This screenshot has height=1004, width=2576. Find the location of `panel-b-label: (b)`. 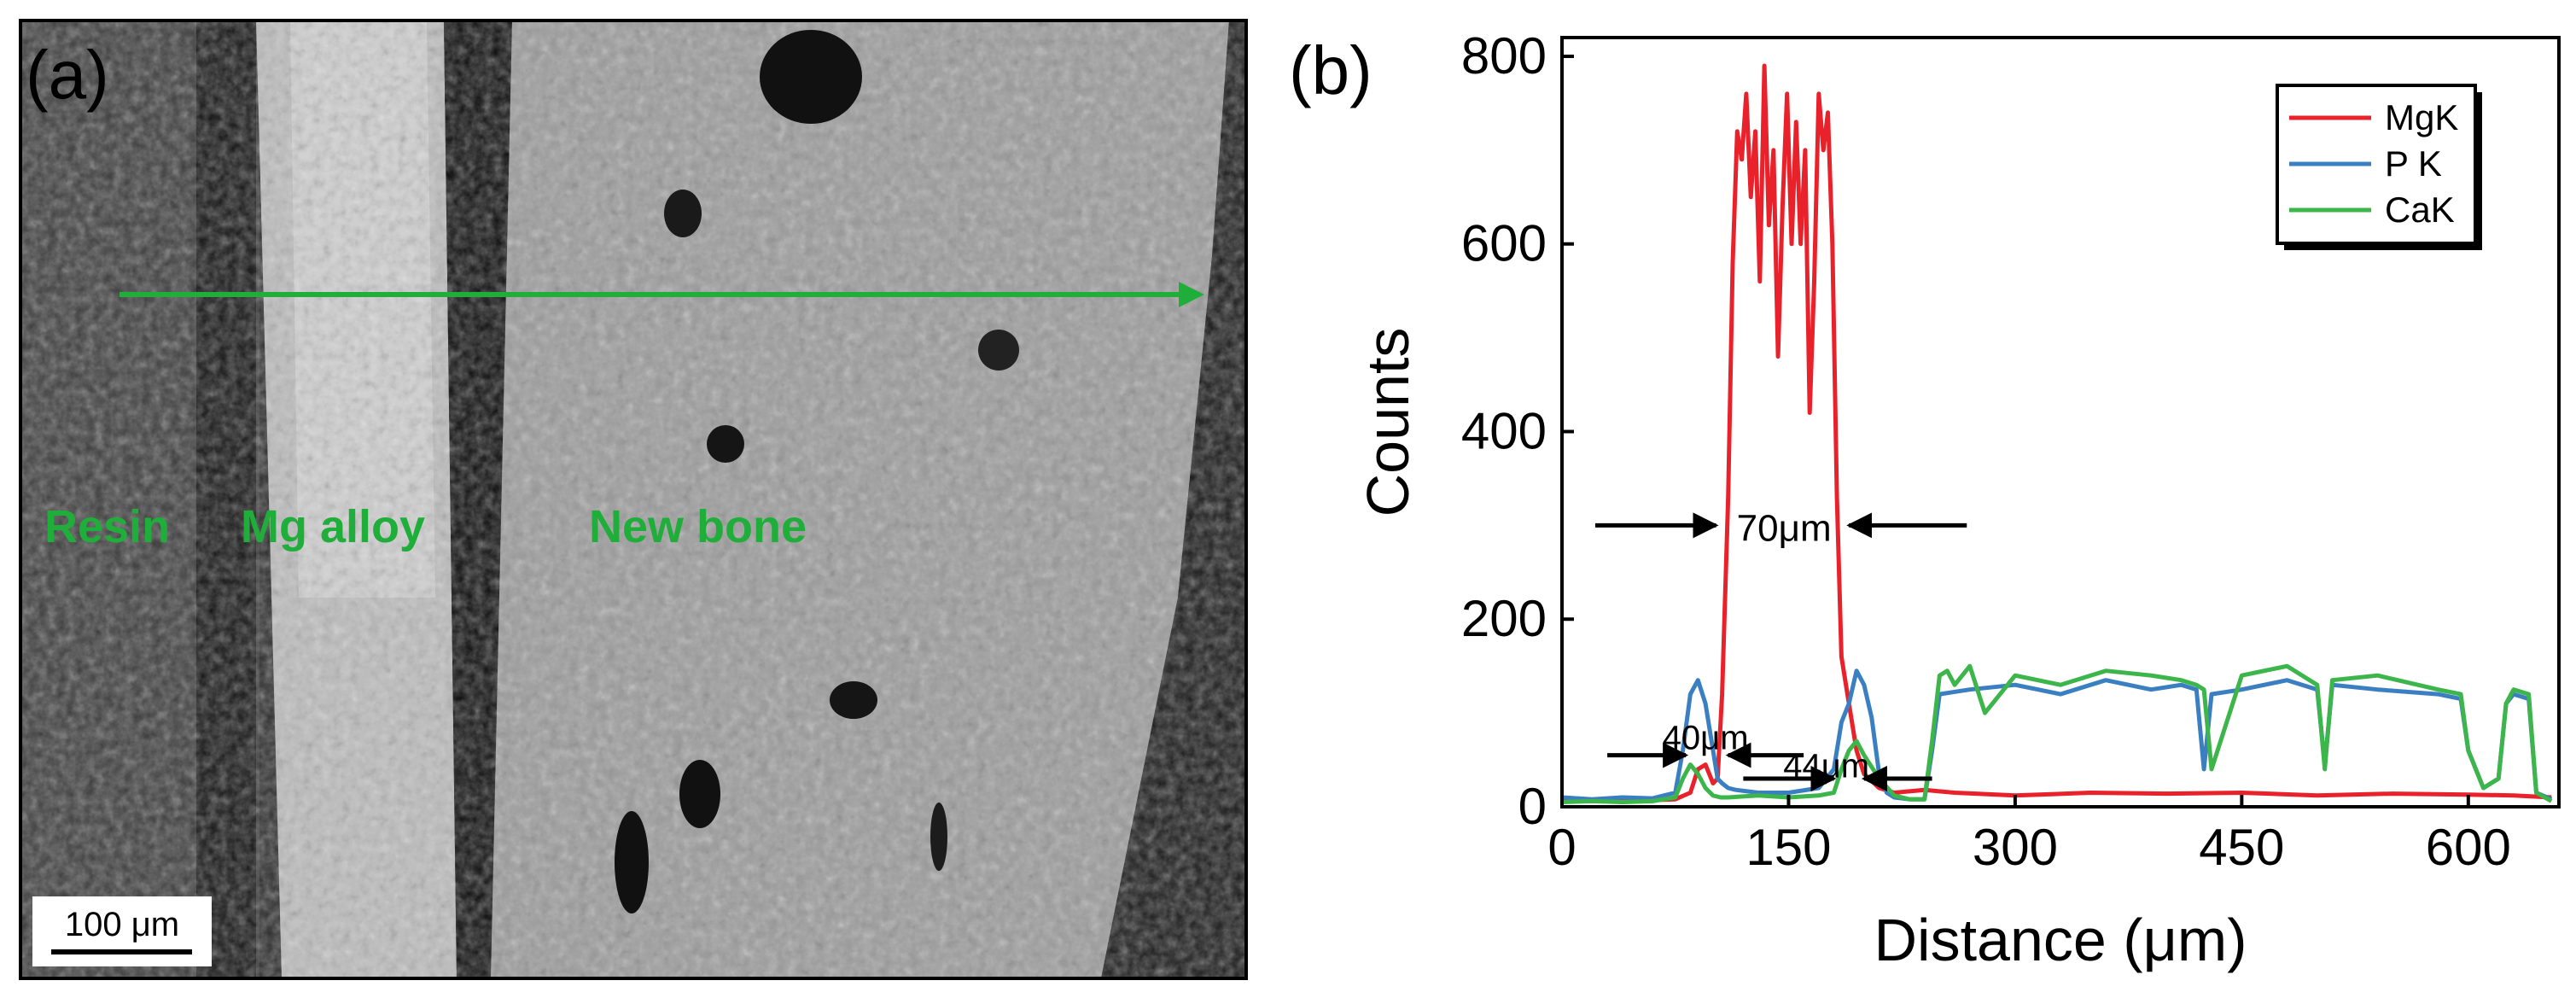

panel-b-label: (b) is located at coordinates (1331, 70).